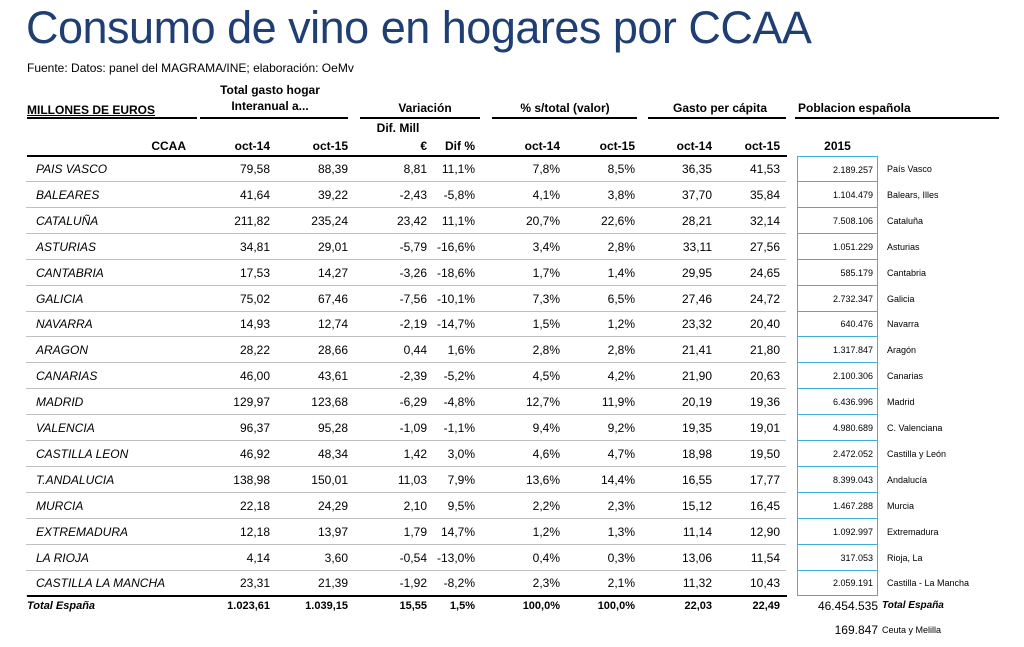 This screenshot has height=647, width=1024. I want to click on cell-difp: 14,7%, so click(457, 531).